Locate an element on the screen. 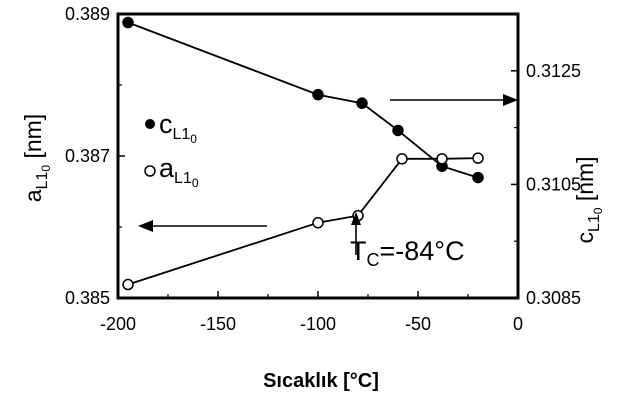  legend-marker-c is located at coordinates (150, 124).